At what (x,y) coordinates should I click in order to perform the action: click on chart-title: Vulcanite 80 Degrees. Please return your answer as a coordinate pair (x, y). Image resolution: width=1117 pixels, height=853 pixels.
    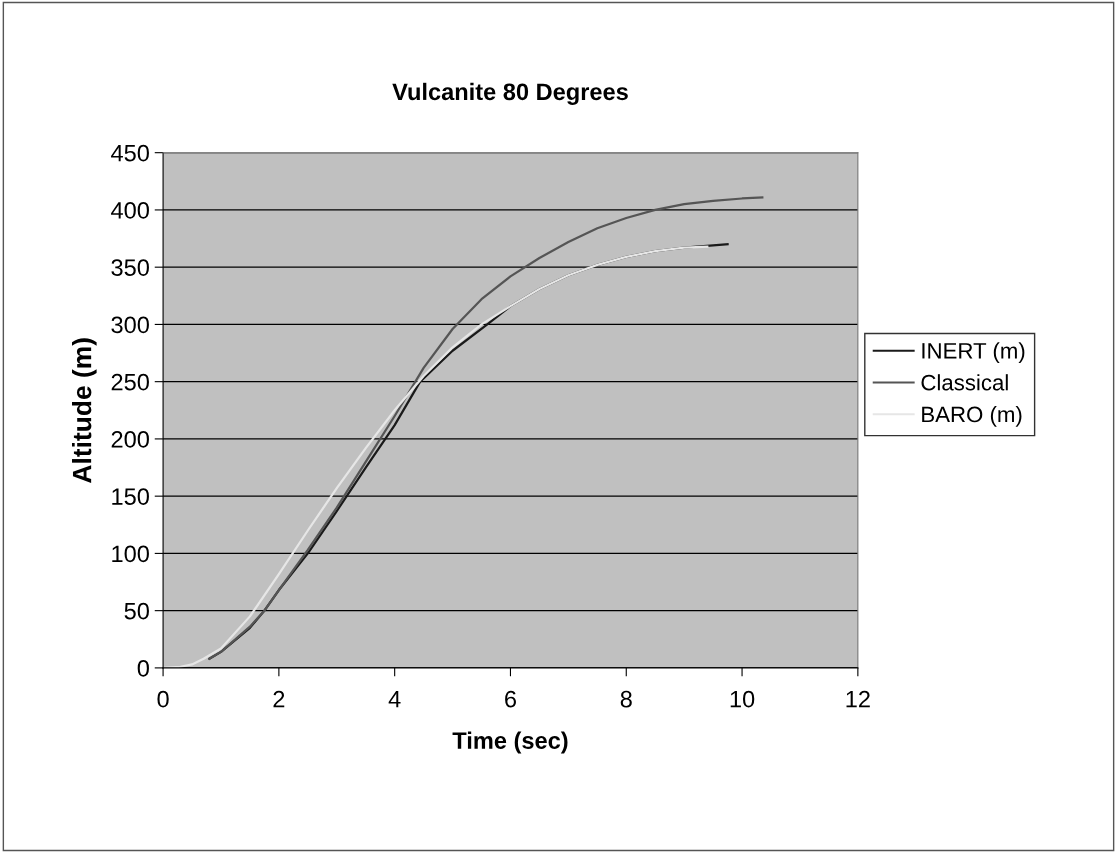
    Looking at the image, I should click on (510, 93).